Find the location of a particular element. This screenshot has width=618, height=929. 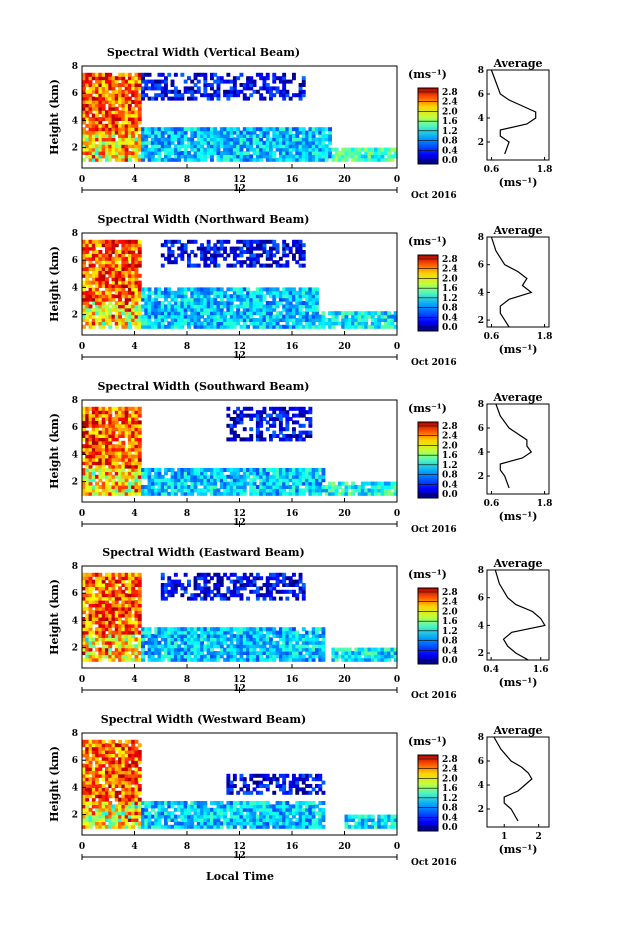

colorbar-tick-label: 1.6 is located at coordinates (450, 289).